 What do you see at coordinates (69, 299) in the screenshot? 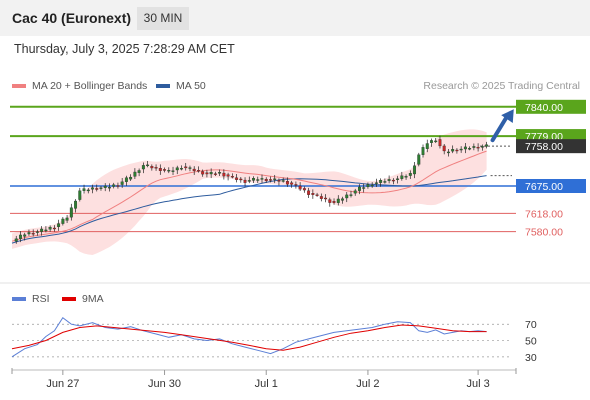
I see `rsi-ma-swatch` at bounding box center [69, 299].